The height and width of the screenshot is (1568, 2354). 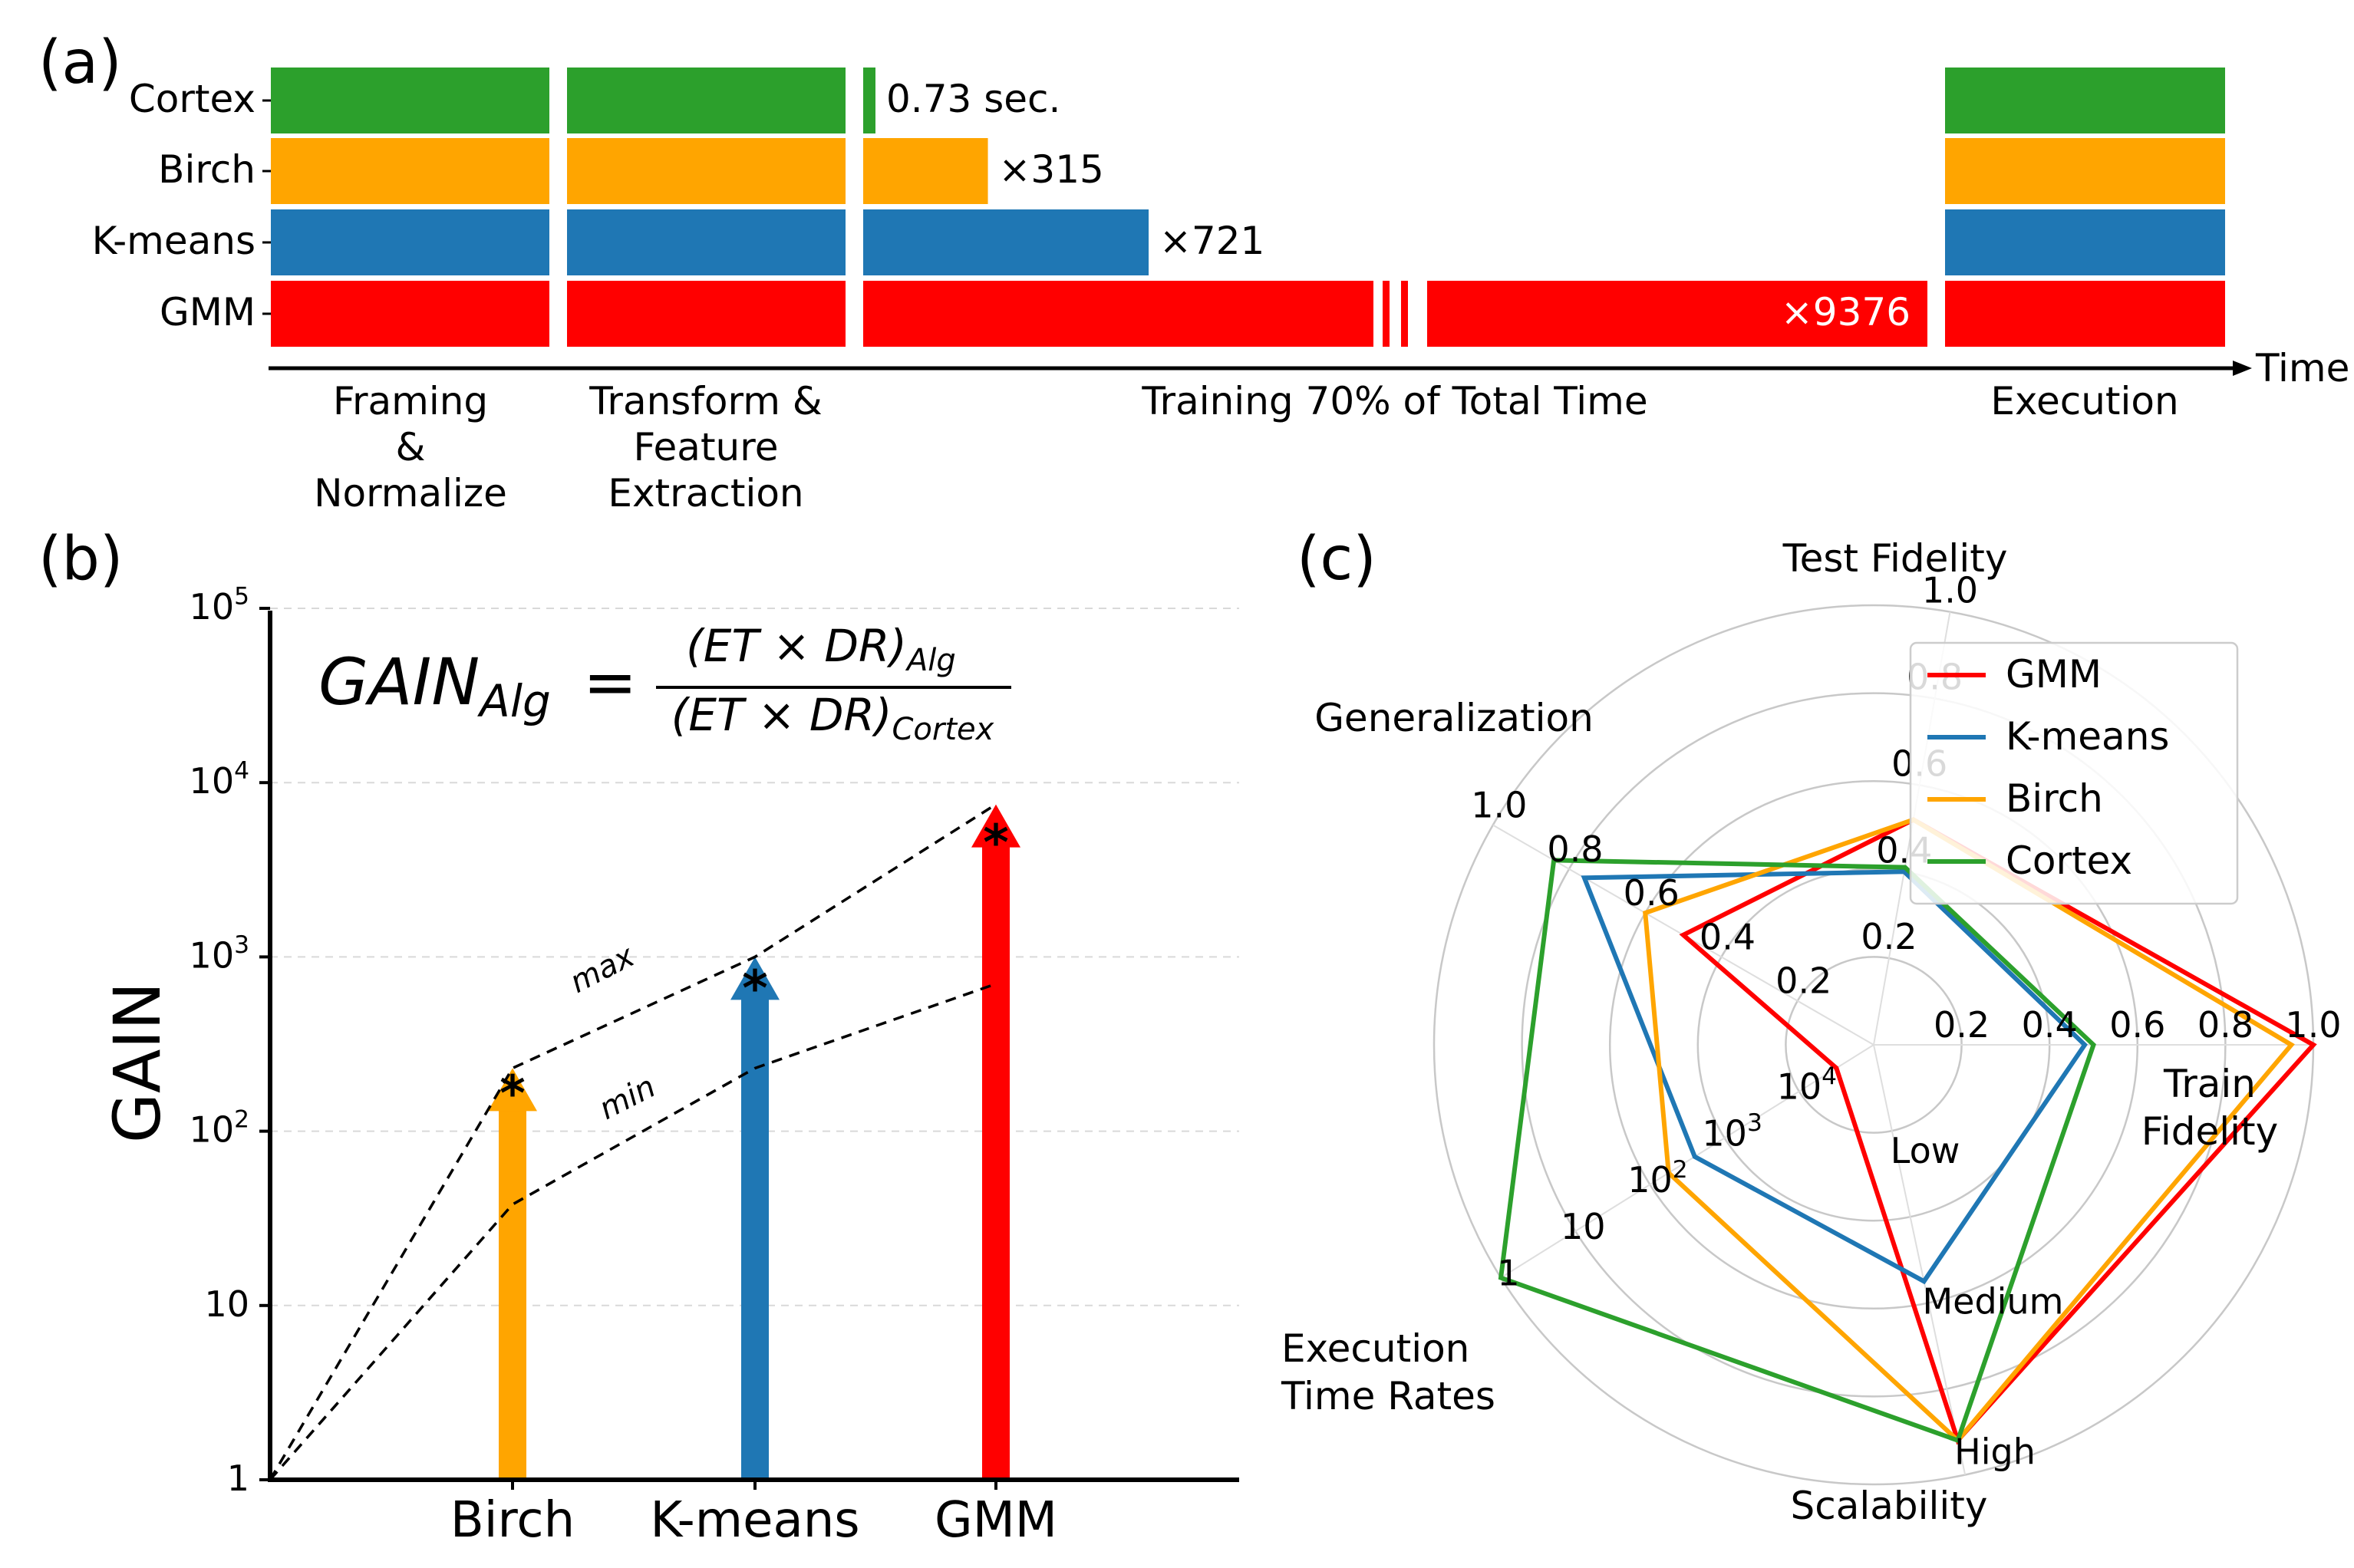 I want to click on a-row-birch-execution-bar, so click(x=2085, y=171).